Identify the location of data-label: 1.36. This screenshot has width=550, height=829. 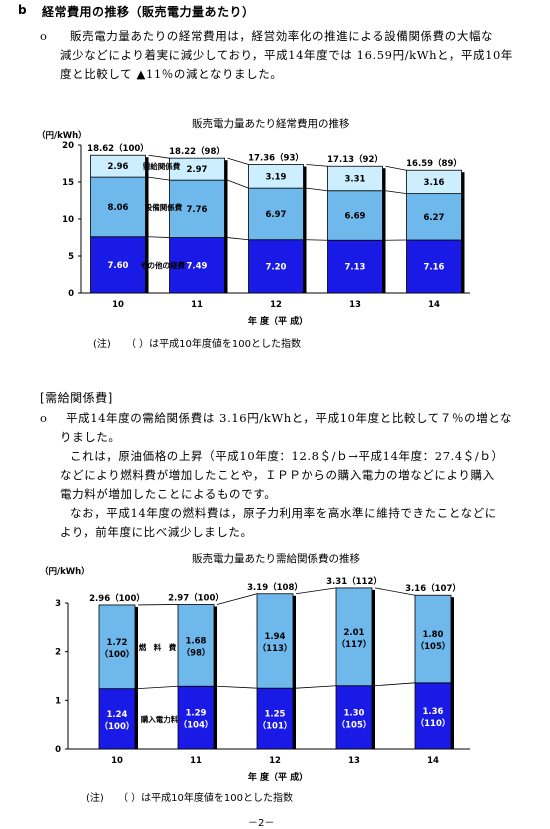
(433, 712).